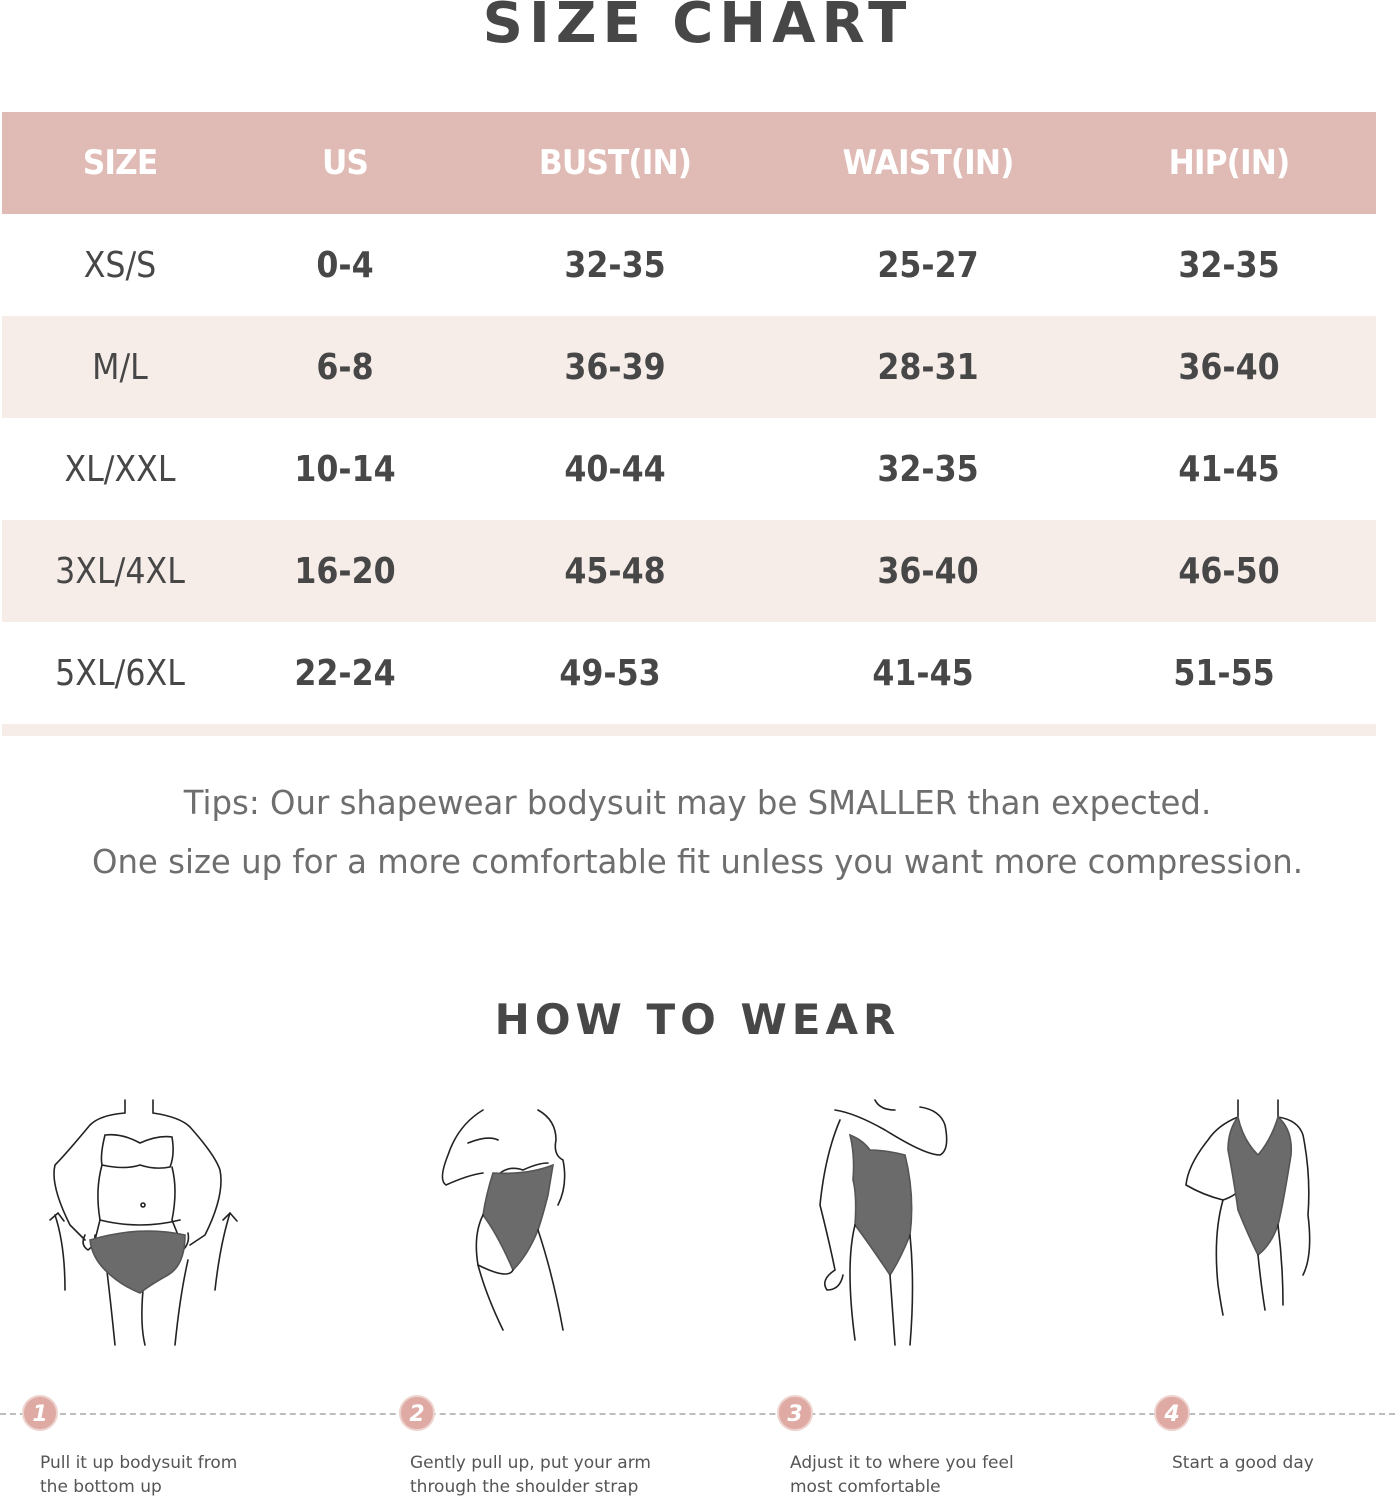  I want to click on table-row: XS/S 0-4 32-35 25-27 32-35, so click(689, 265).